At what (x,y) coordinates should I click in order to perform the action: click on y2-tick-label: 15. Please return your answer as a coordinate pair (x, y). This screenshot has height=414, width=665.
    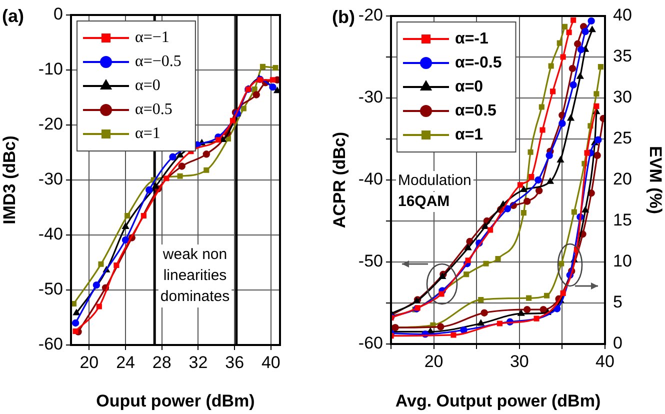
    Looking at the image, I should click on (622, 220).